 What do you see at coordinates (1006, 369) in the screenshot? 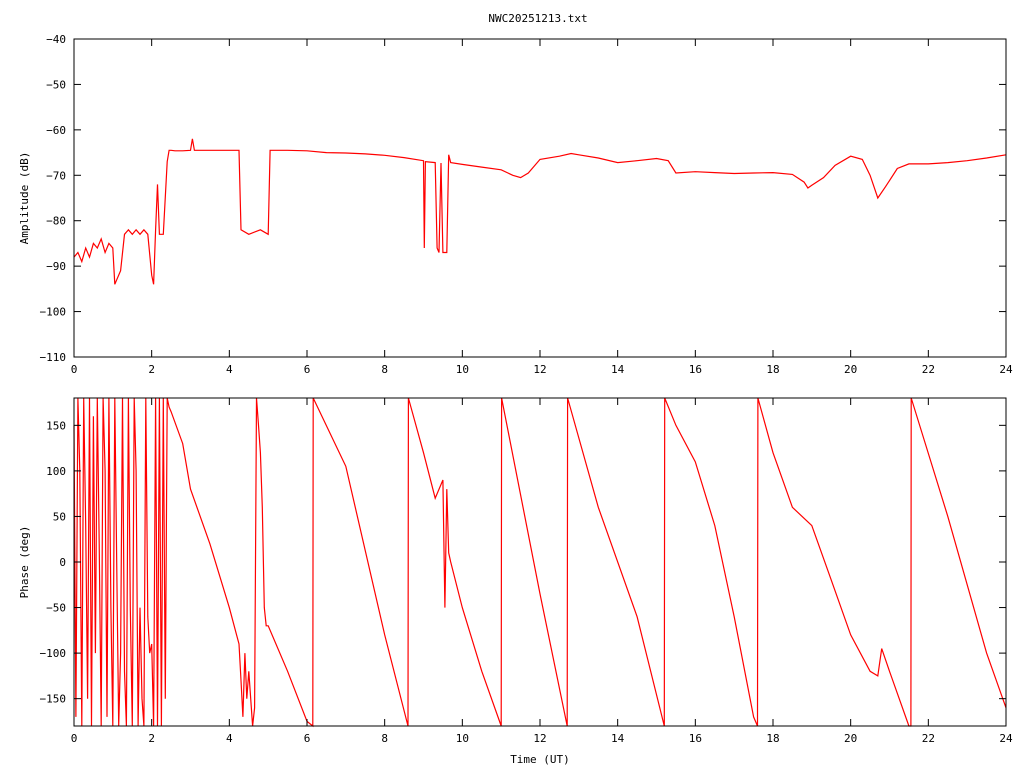
I see `amplitude-panel-xtick-label: 24` at bounding box center [1006, 369].